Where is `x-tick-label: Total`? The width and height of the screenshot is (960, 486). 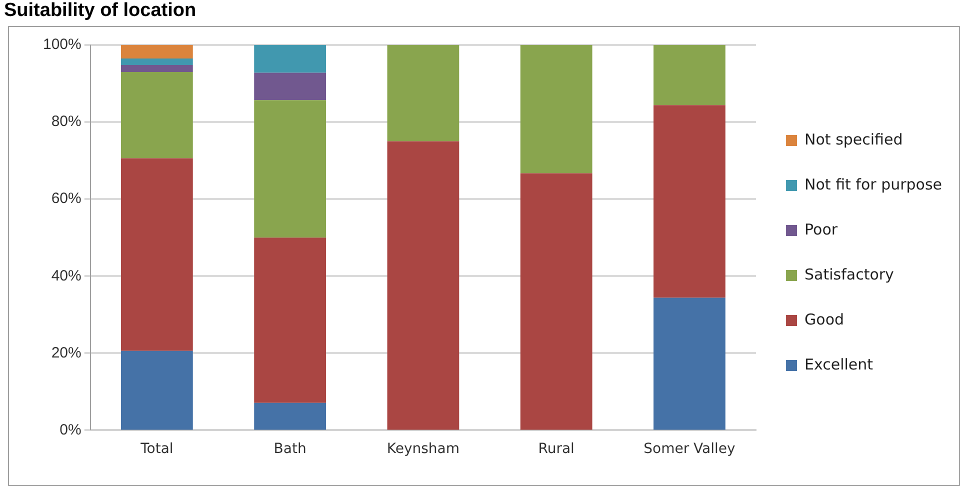
x-tick-label: Total is located at coordinates (157, 449).